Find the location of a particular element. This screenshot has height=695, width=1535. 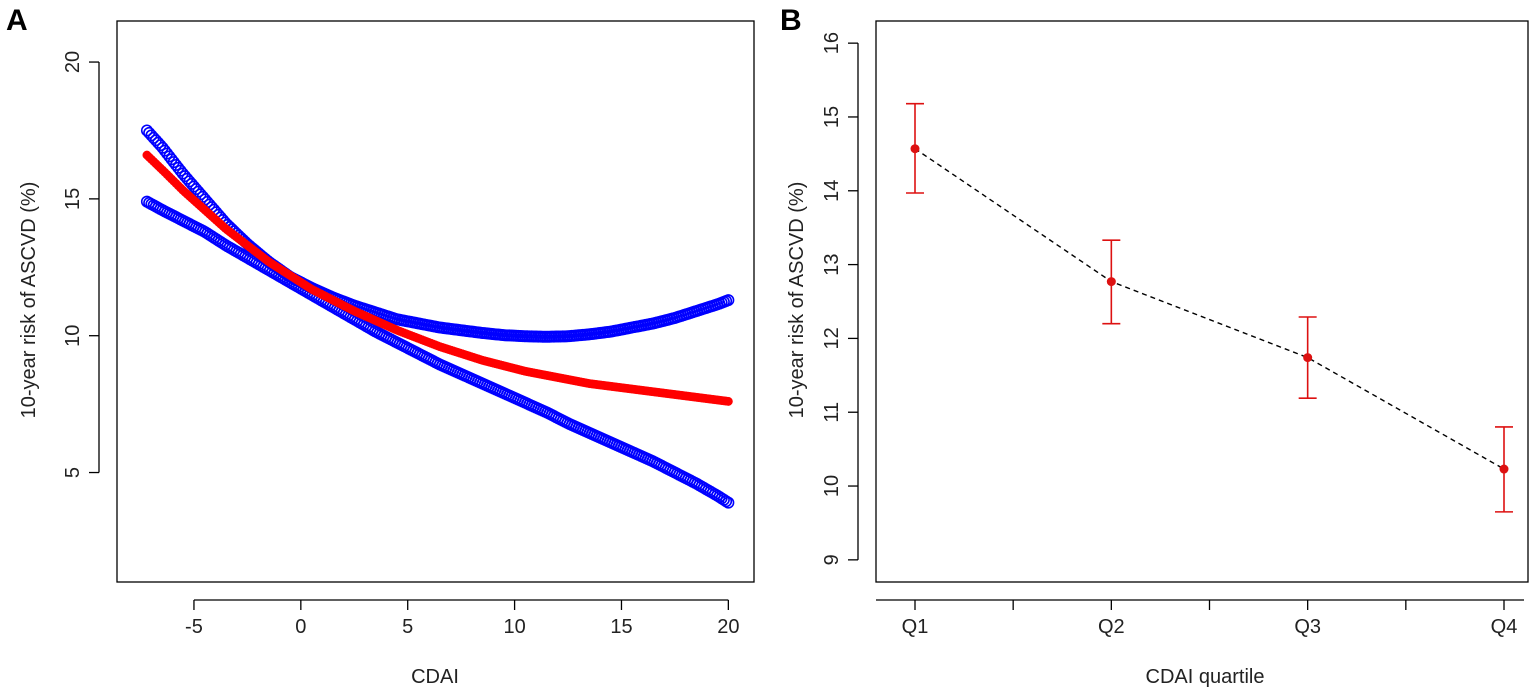

series-estimate is located at coordinates (437, 278).